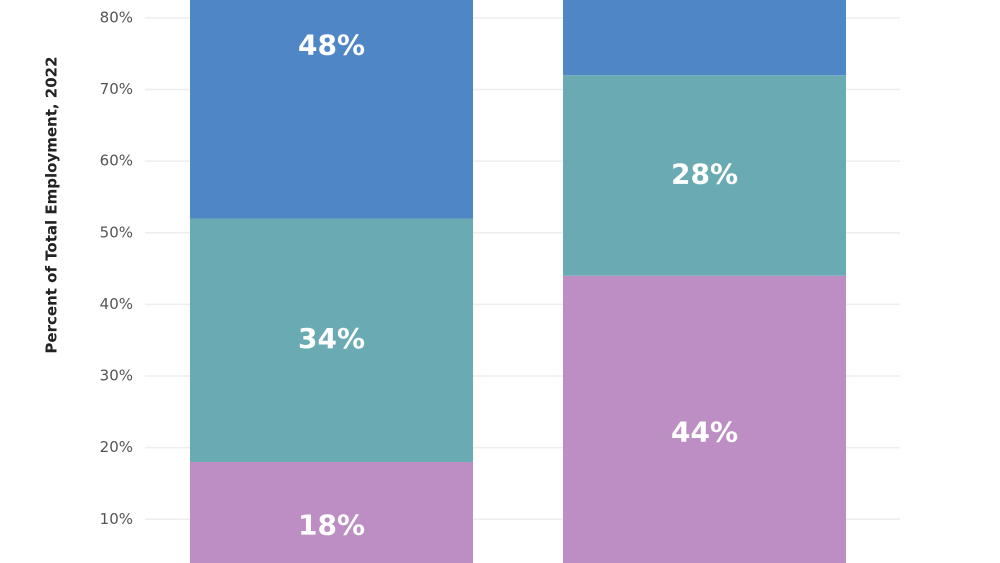 The width and height of the screenshot is (1000, 563). What do you see at coordinates (116, 376) in the screenshot?
I see `y-tick-label: 30%` at bounding box center [116, 376].